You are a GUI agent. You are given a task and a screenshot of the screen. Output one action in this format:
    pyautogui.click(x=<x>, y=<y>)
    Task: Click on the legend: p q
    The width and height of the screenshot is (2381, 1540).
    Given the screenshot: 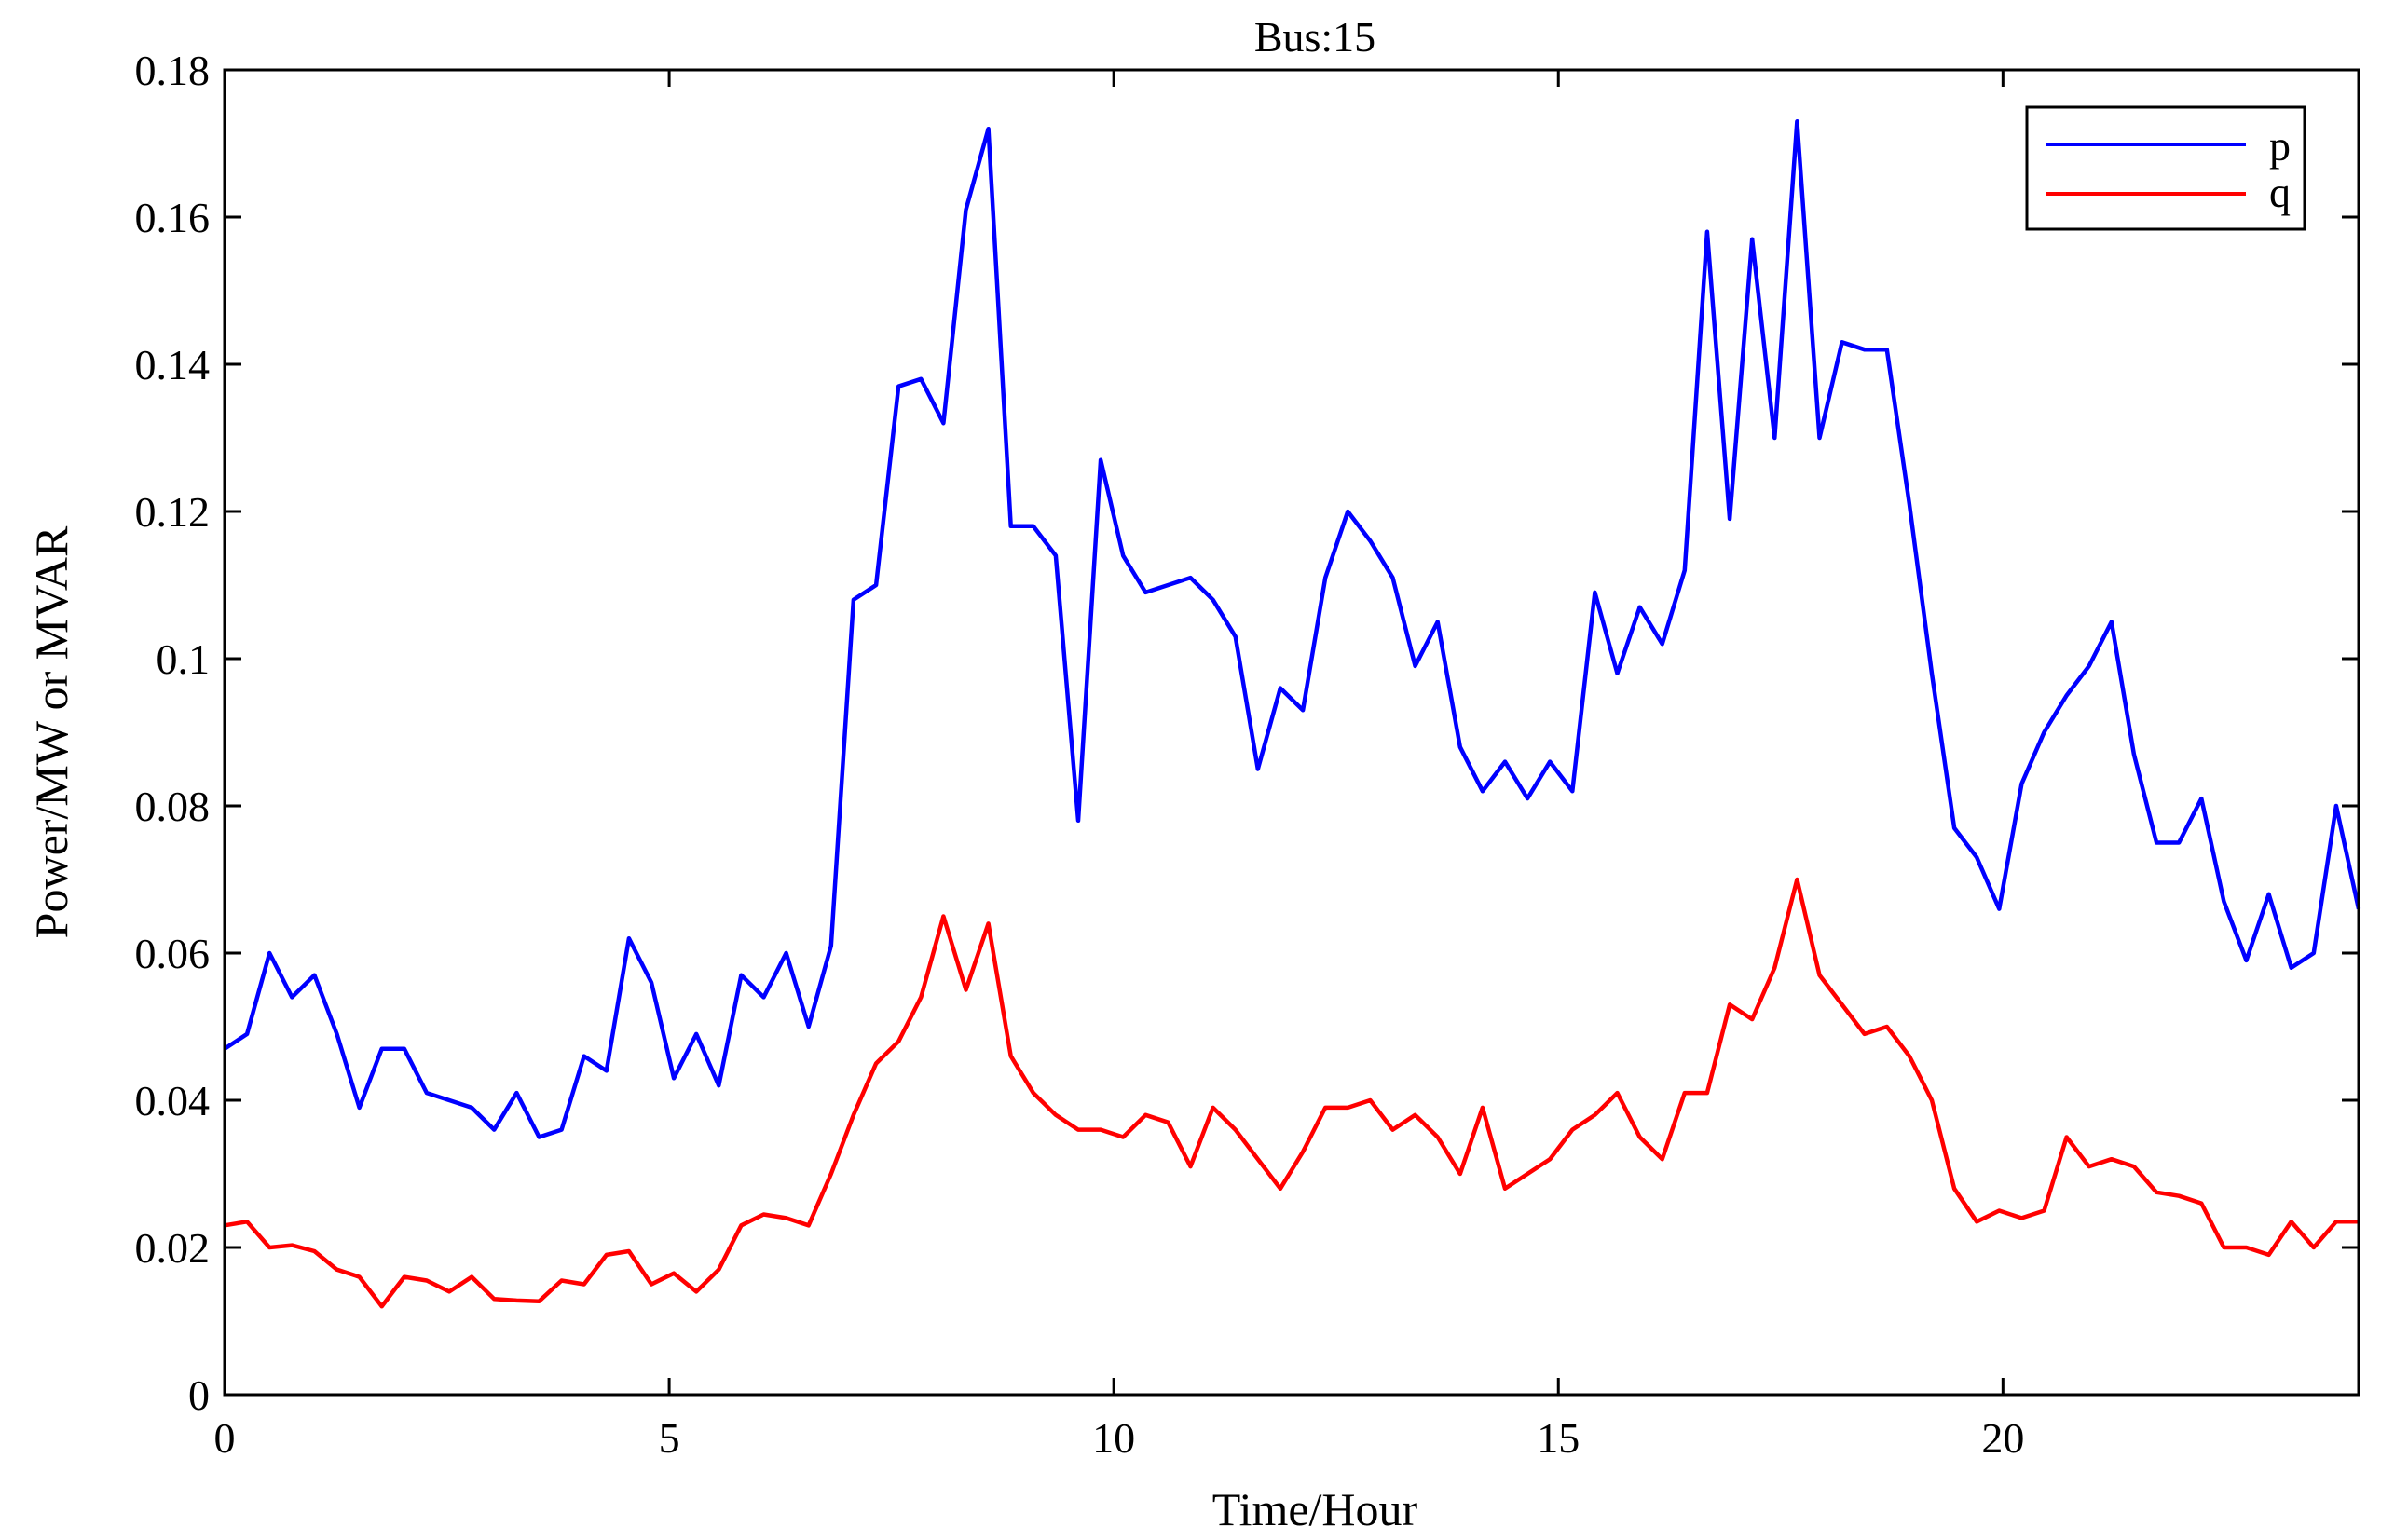 What is the action you would take?
    pyautogui.click(x=2165, y=168)
    